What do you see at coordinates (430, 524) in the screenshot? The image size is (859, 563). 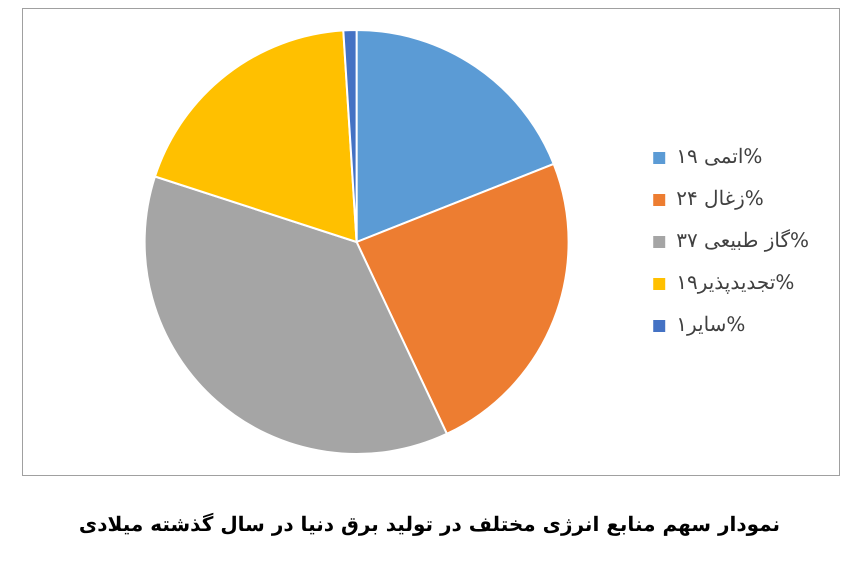 I see `text: نمودار سهم منابع انرژی مختلف در تولید برق دنیا در سال گذشته میلادی` at bounding box center [430, 524].